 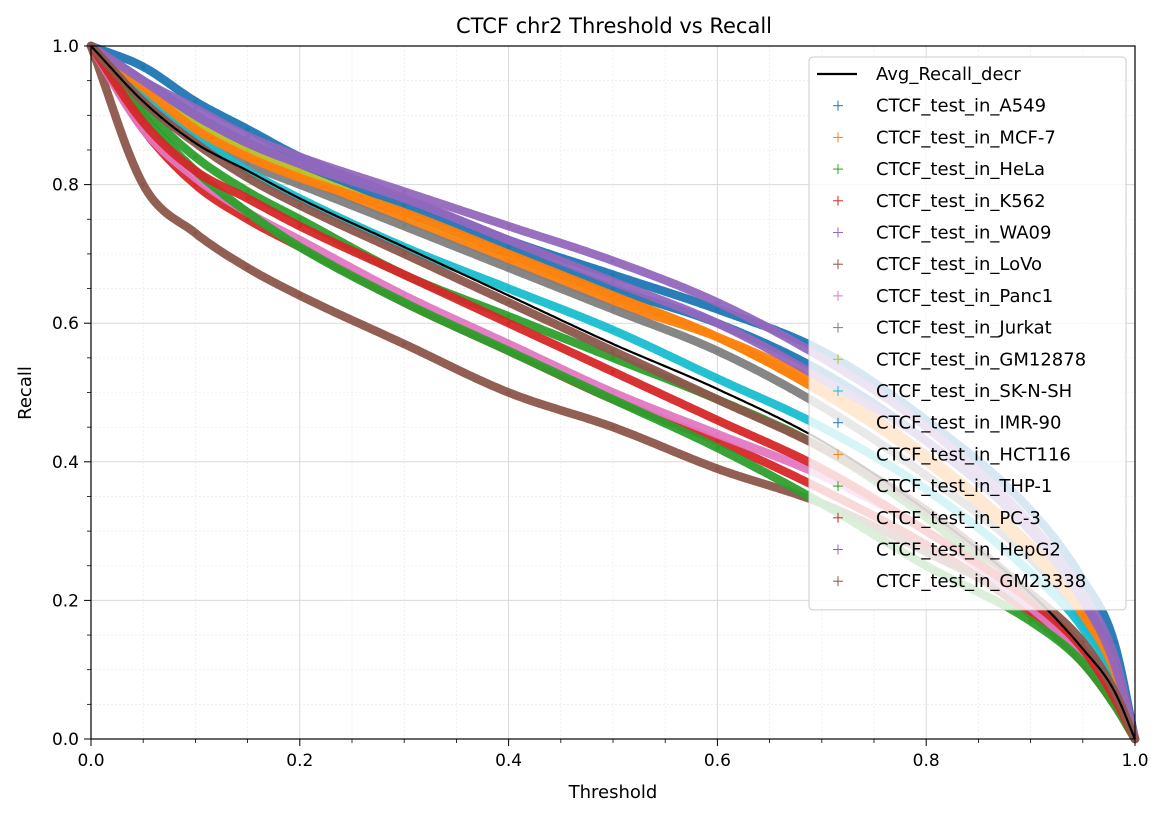 I want to click on legend-label: CTCF_test_in_GM12878, so click(x=981, y=359).